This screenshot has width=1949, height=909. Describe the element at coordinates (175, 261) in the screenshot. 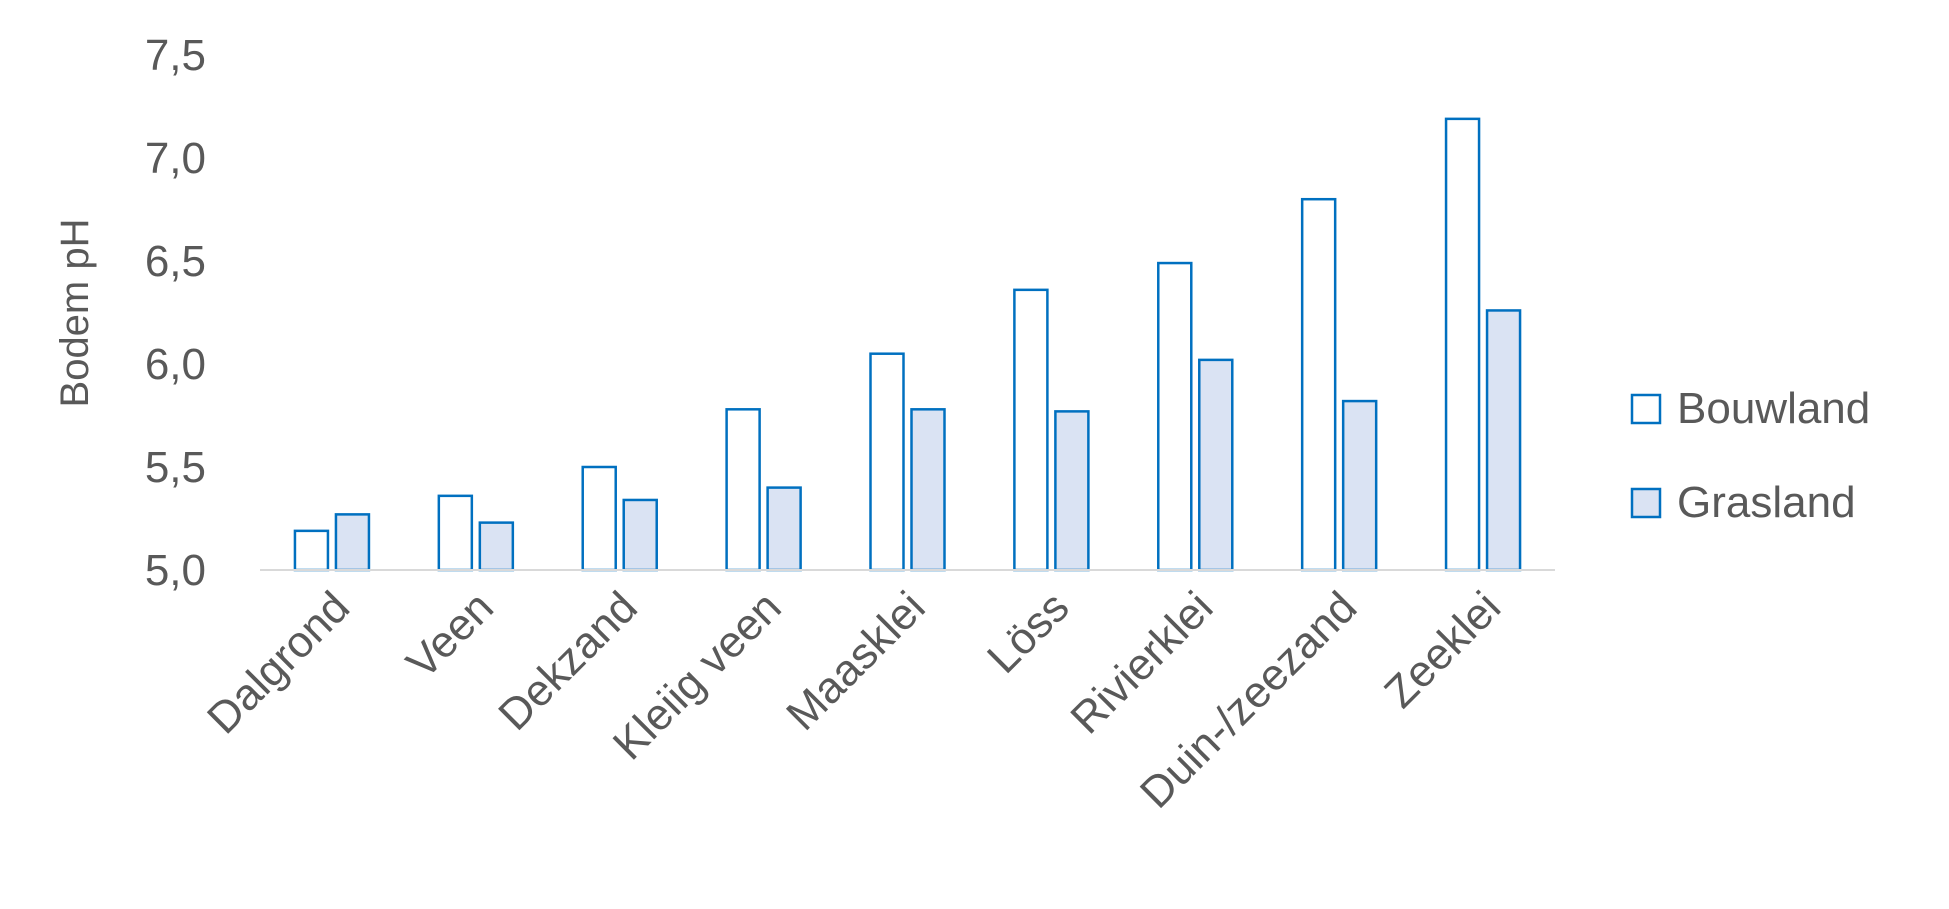

I see `y-tick-label: 6,5` at that location.